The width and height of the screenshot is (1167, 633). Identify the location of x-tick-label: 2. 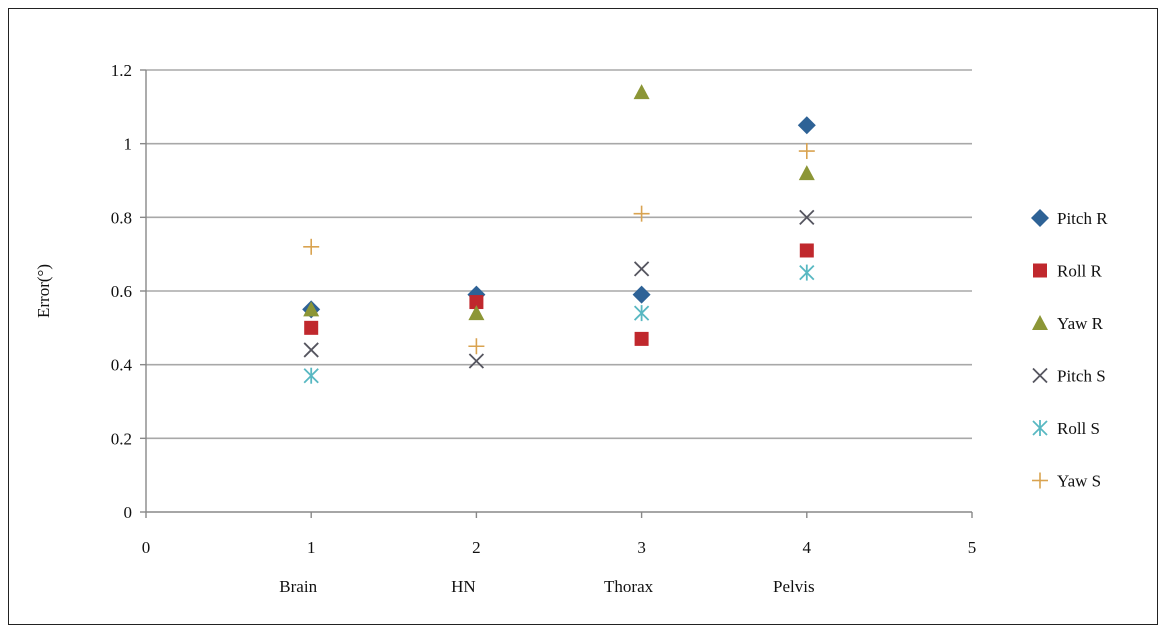
(476, 547).